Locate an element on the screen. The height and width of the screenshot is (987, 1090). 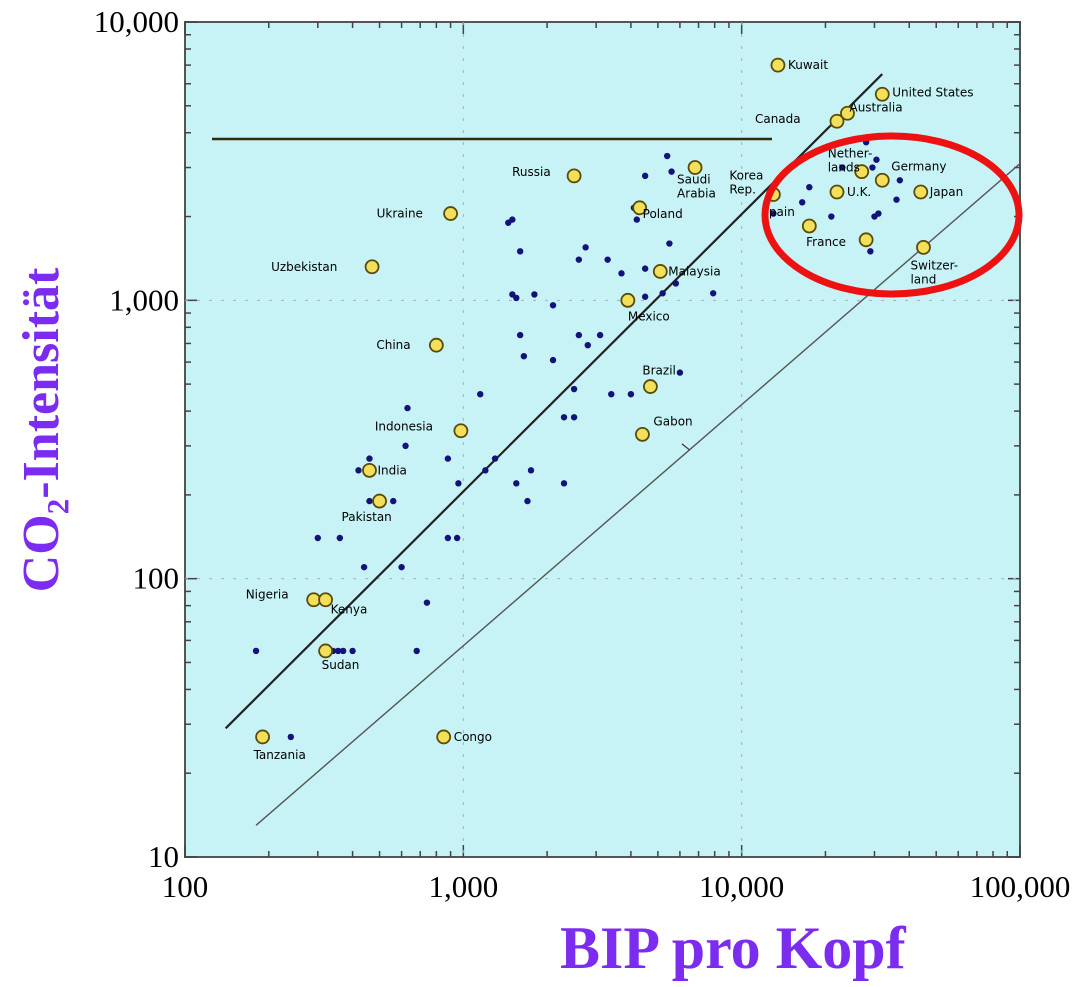
y-axis-label-box: CO₂-Intensität is located at coordinates (40, 430).